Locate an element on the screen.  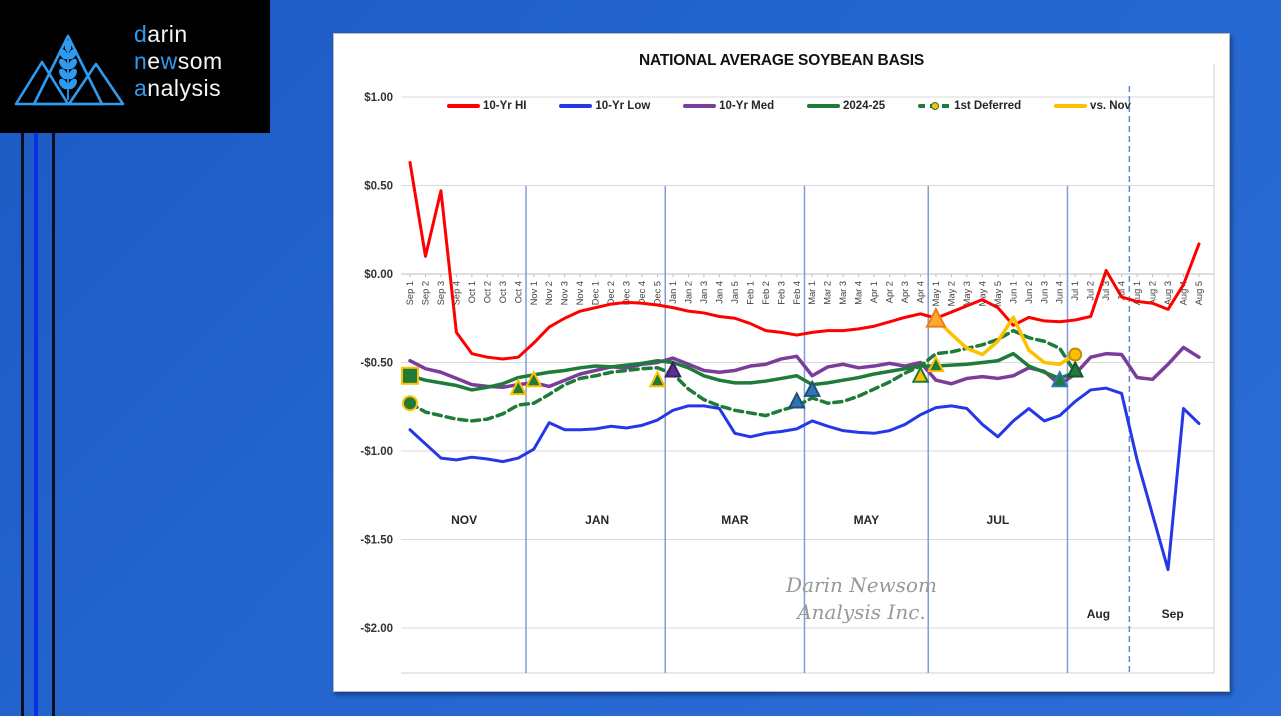
watermark-line1: Darin Newsom is located at coordinates (861, 585).